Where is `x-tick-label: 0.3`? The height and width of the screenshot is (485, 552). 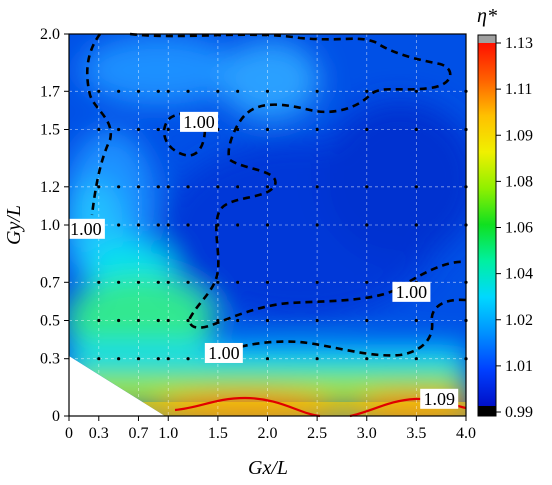 x-tick-label: 0.3 is located at coordinates (99, 433).